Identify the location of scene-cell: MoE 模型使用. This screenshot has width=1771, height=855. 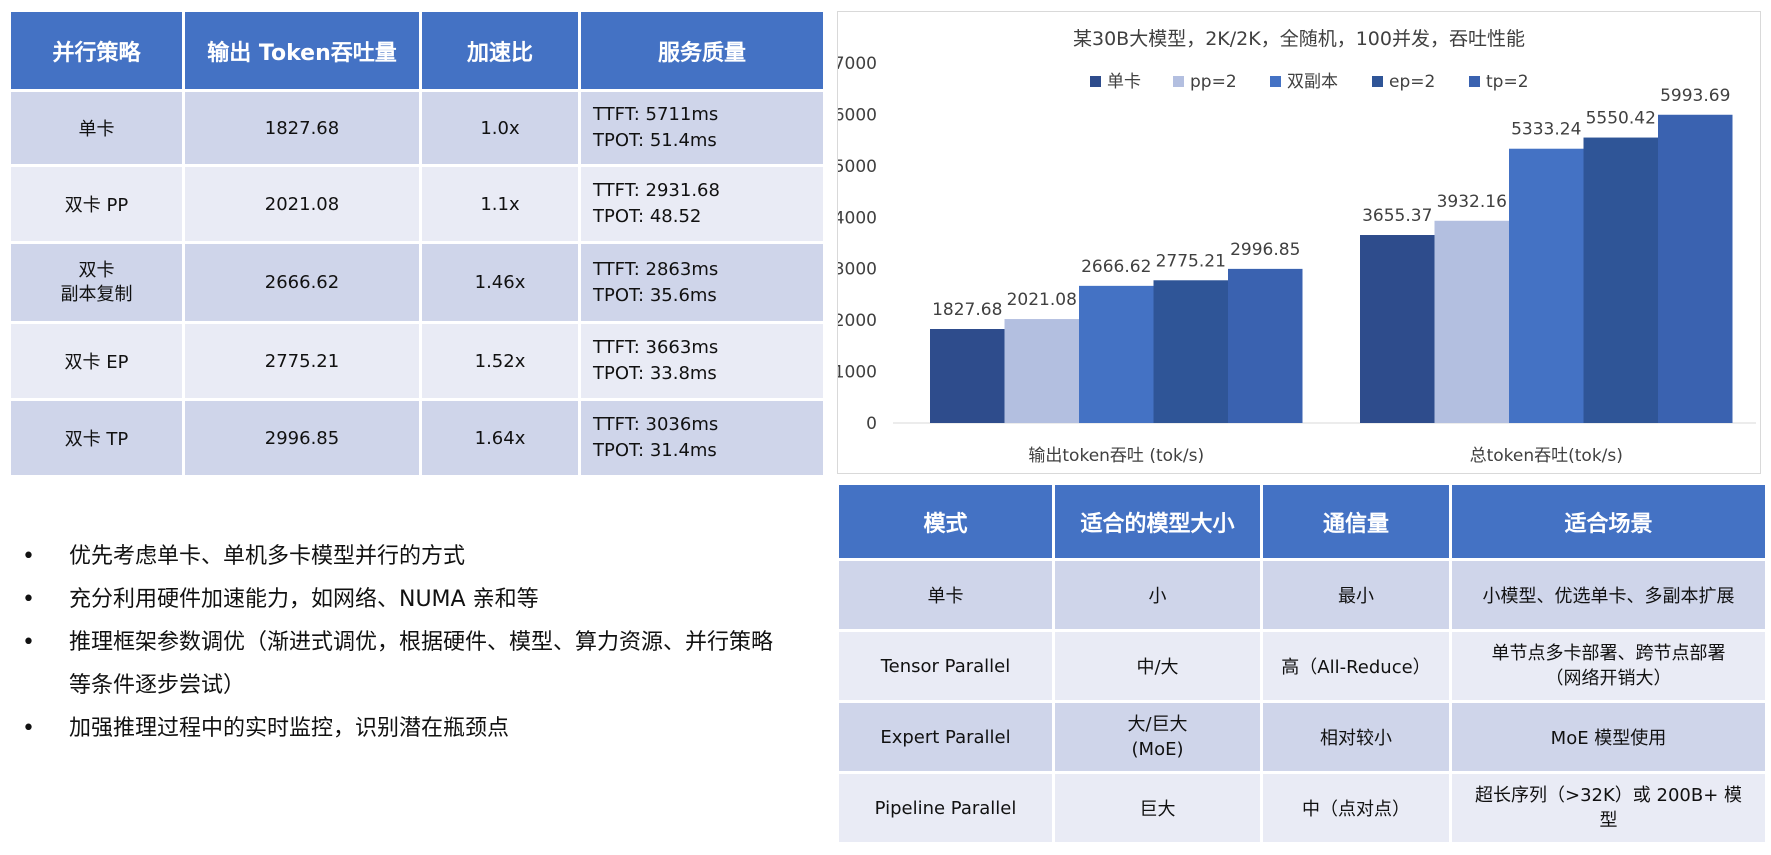
(1608, 737).